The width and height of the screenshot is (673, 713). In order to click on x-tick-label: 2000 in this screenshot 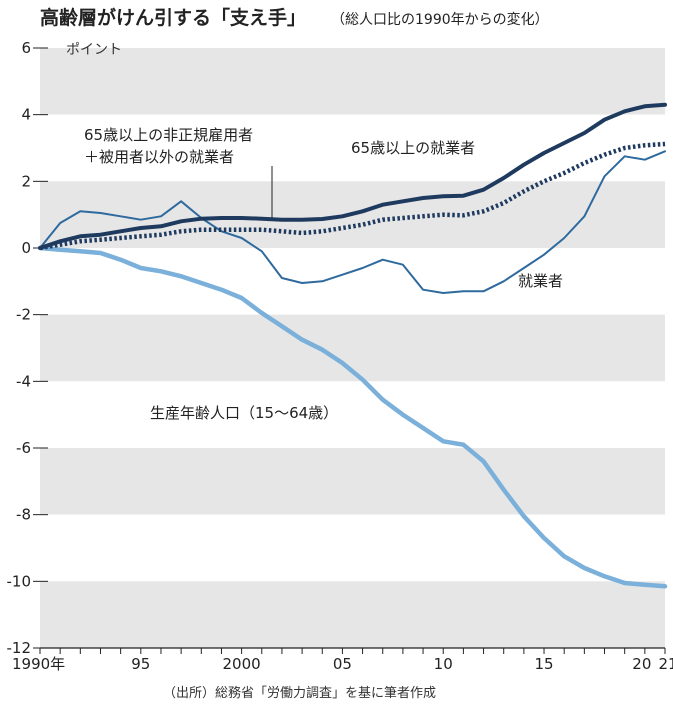, I will do `click(242, 664)`.